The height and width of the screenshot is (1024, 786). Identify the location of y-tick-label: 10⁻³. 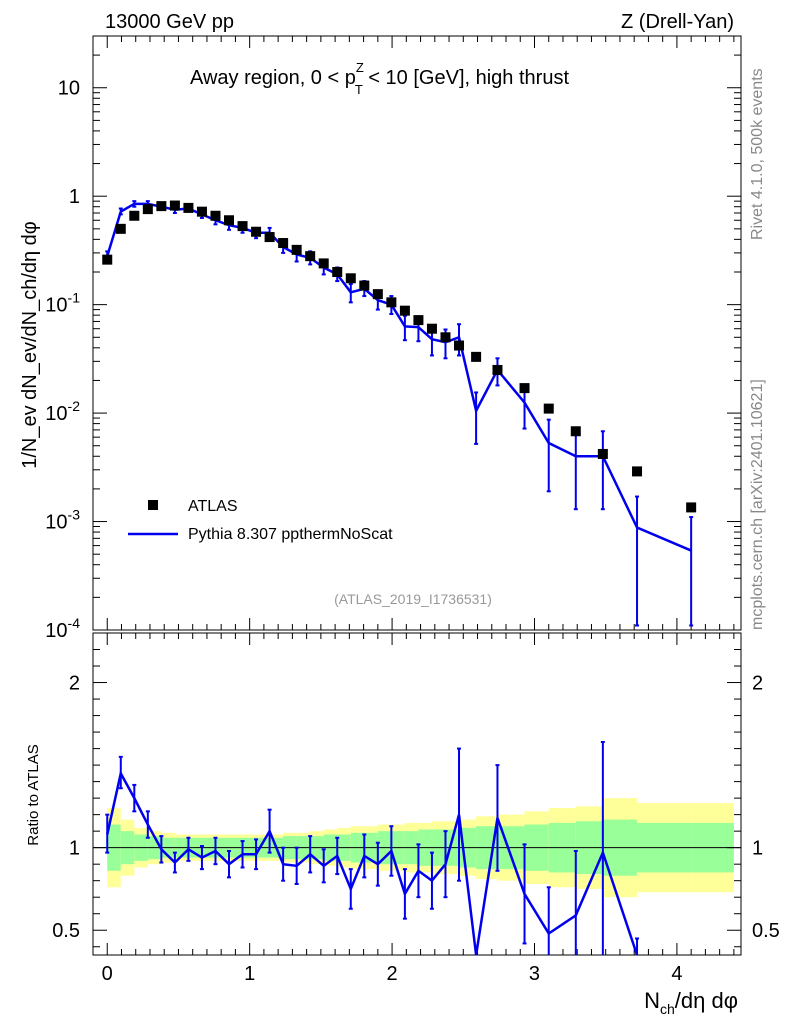
(62, 520).